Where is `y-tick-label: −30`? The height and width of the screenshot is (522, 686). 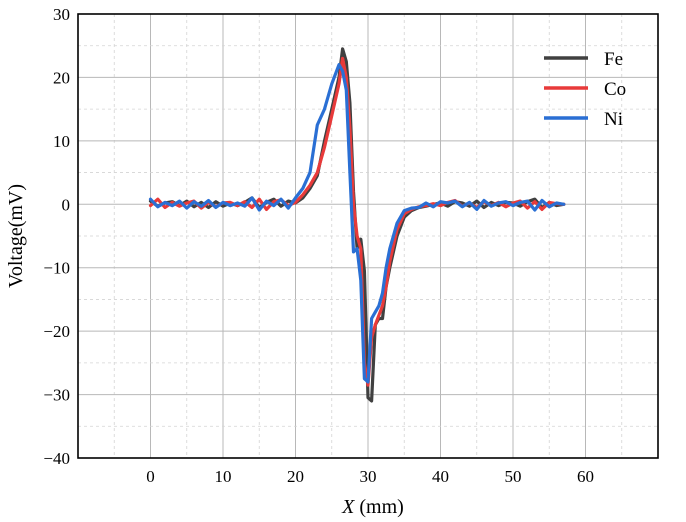
y-tick-label: −30 is located at coordinates (56, 395).